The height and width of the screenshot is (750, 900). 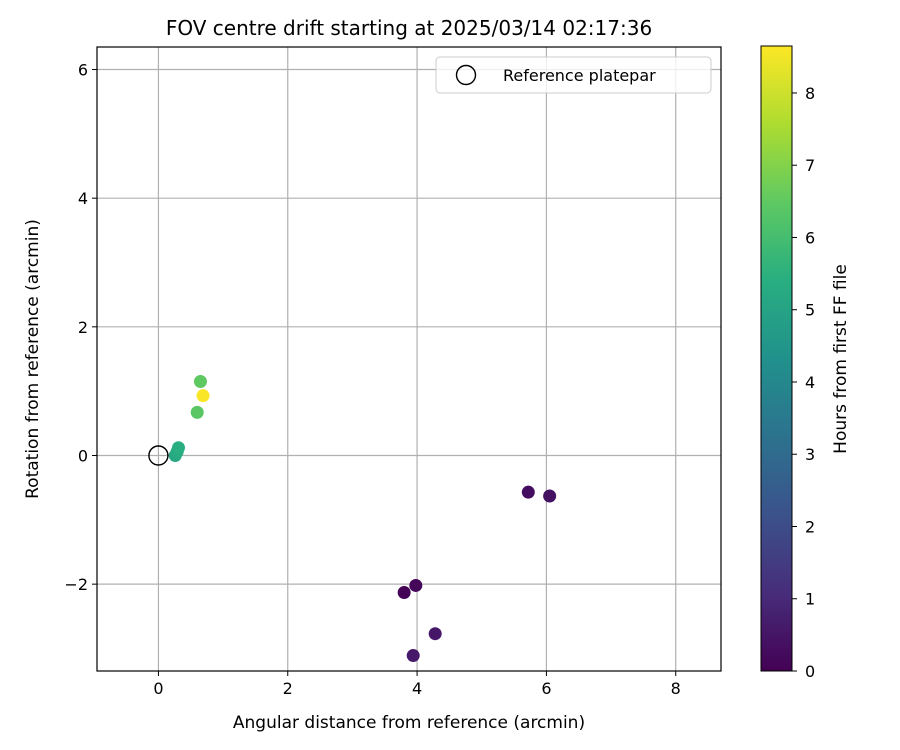 What do you see at coordinates (841, 359) in the screenshot?
I see `colorbar-label: Hours from first FF file` at bounding box center [841, 359].